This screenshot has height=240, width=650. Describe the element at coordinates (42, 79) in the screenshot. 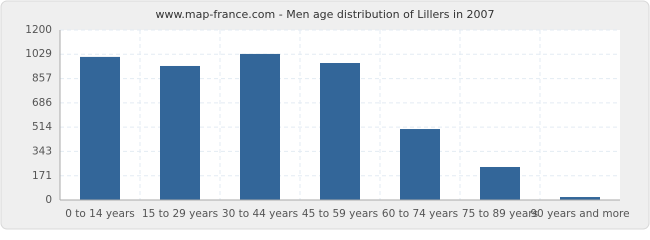

I see `y-tick-label: 857` at that location.